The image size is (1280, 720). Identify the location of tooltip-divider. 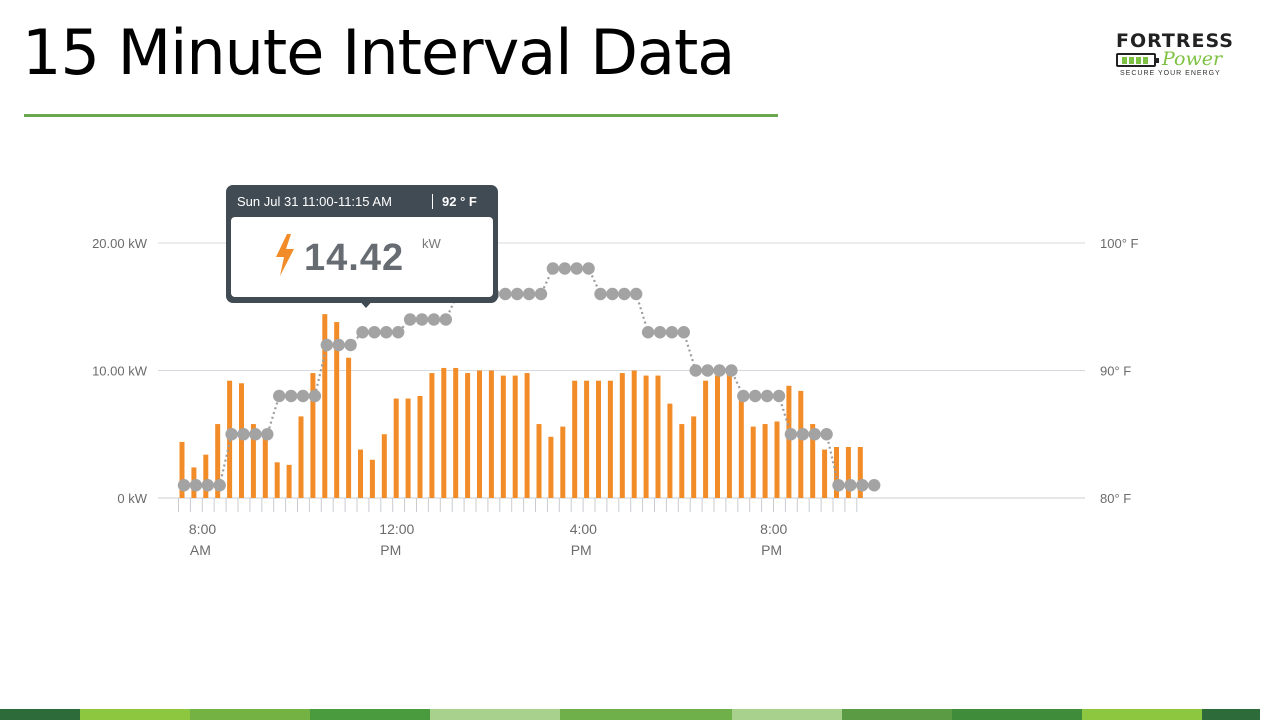
(432, 201).